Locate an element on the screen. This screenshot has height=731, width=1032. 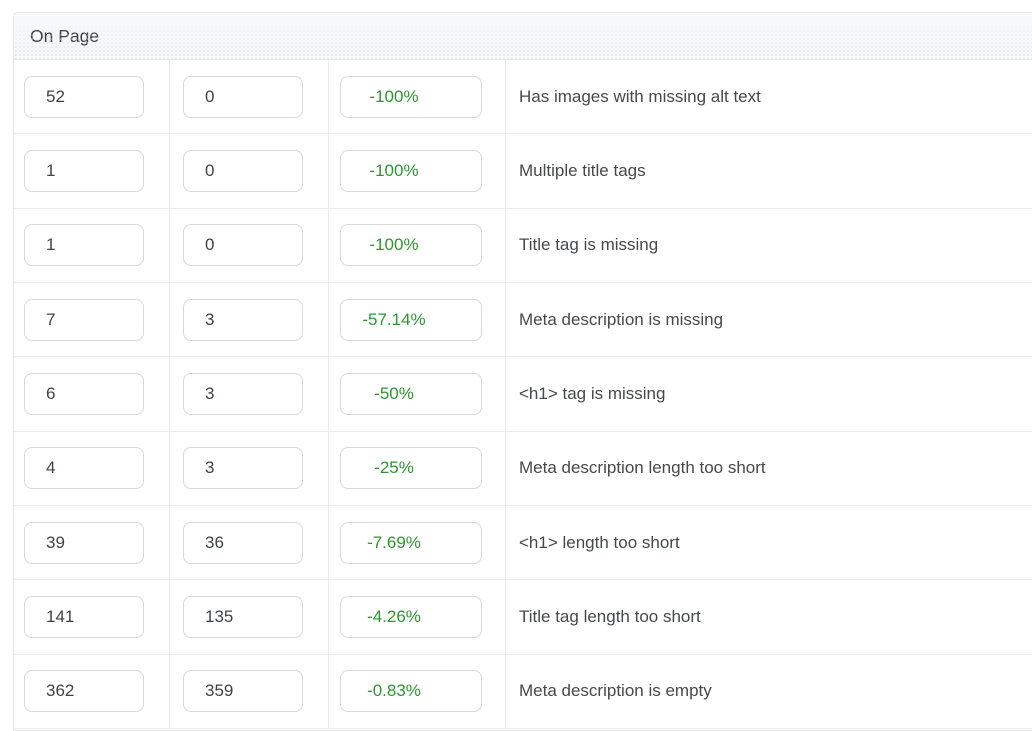
issue-description: Meta description is empty is located at coordinates (615, 691).